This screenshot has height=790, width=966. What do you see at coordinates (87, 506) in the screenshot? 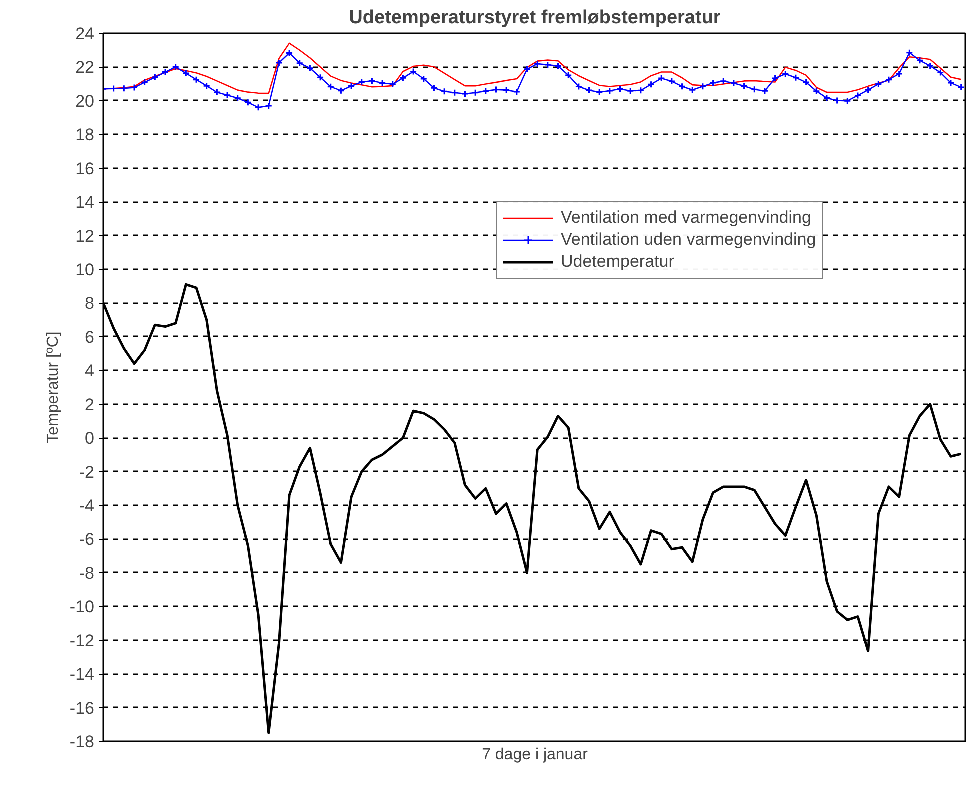
I see `y-tick-label: -4` at bounding box center [87, 506].